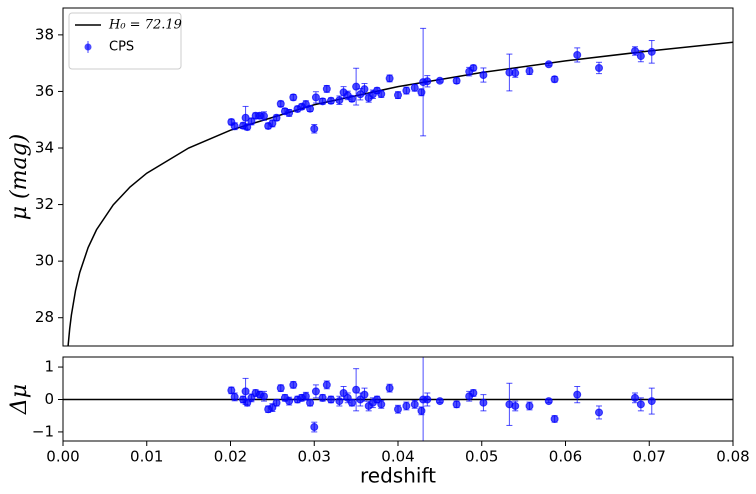  Describe the element at coordinates (19, 399) in the screenshot. I see `y-axis-label: Δμ` at that location.